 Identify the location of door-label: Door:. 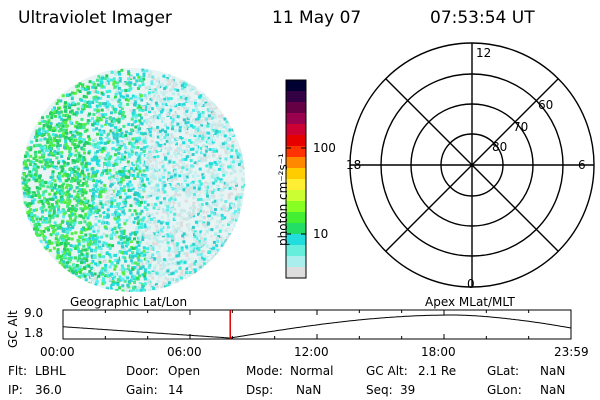
(142, 371).